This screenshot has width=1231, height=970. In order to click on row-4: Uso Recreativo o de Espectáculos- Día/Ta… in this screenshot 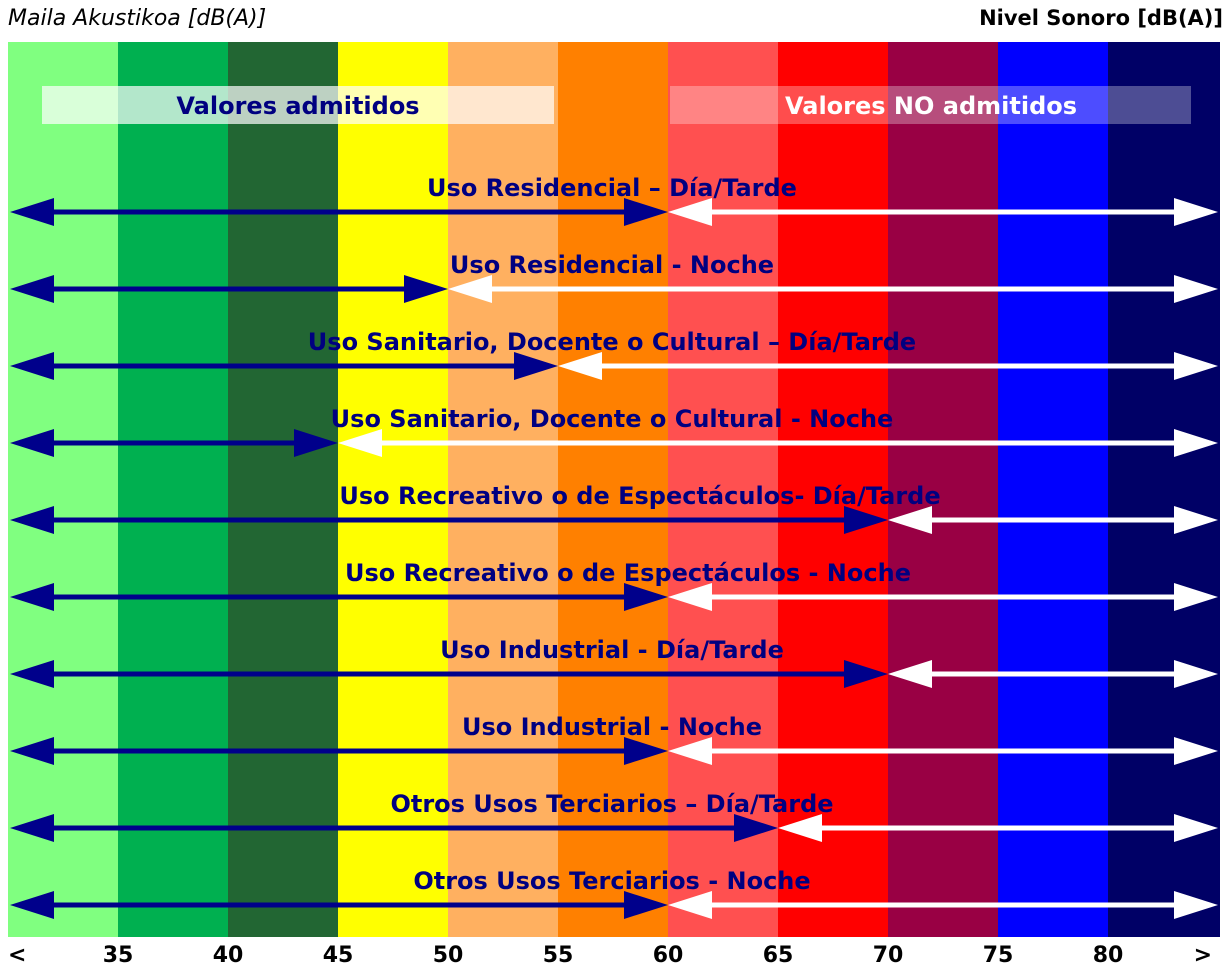, I will do `click(614, 508)`.